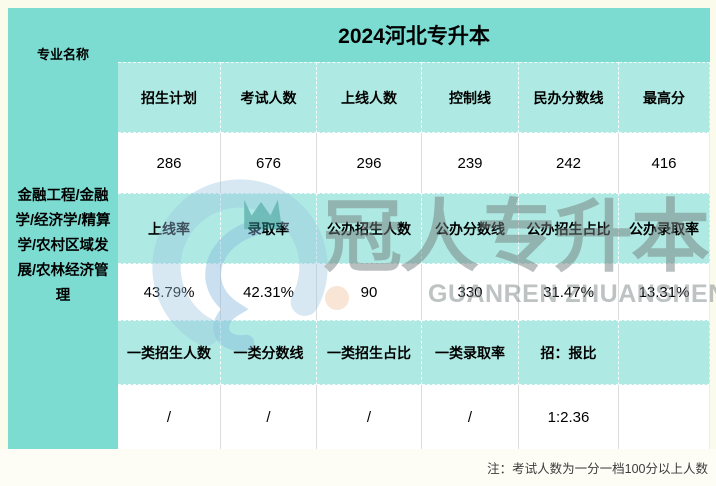 Image resolution: width=716 pixels, height=486 pixels. Describe the element at coordinates (664, 417) in the screenshot. I see `value-cell` at that location.